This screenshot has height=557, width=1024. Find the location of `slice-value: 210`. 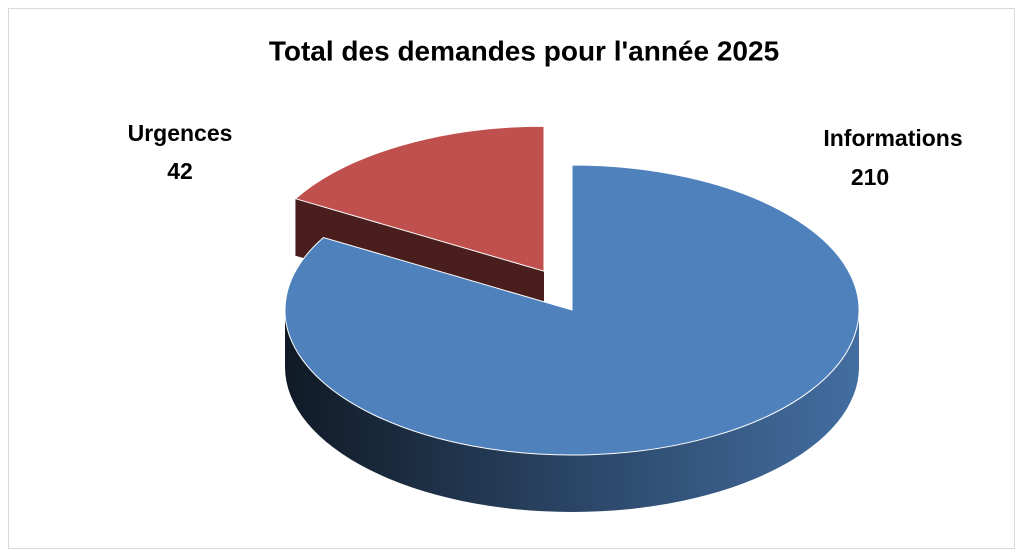

slice-value: 210 is located at coordinates (870, 177).